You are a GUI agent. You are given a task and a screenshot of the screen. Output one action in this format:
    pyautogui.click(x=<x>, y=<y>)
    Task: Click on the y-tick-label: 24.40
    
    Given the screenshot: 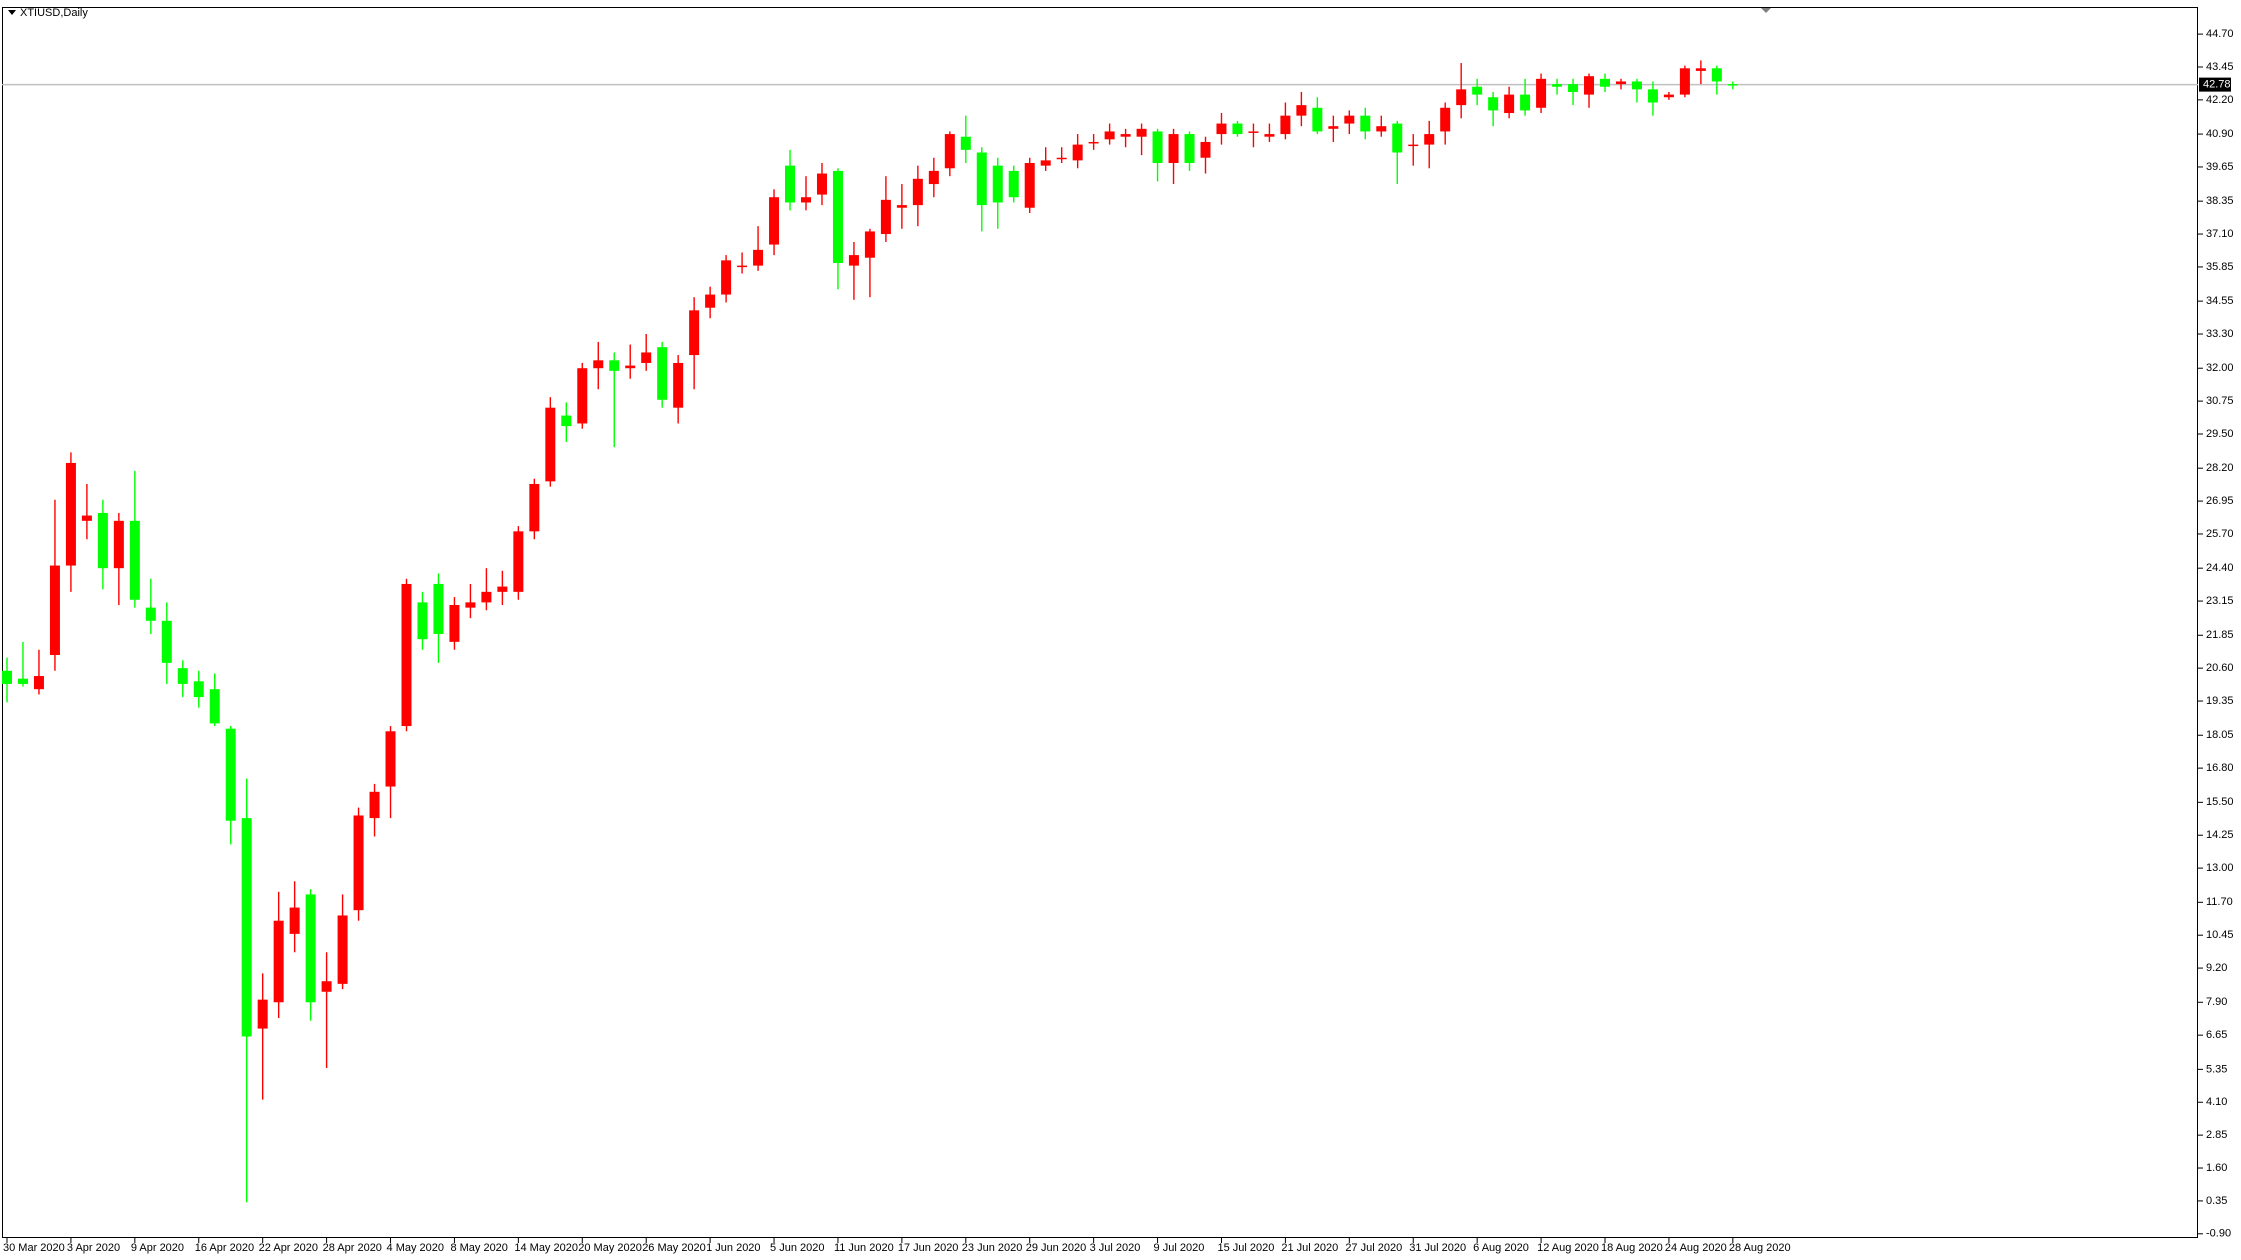 What is the action you would take?
    pyautogui.click(x=2220, y=568)
    